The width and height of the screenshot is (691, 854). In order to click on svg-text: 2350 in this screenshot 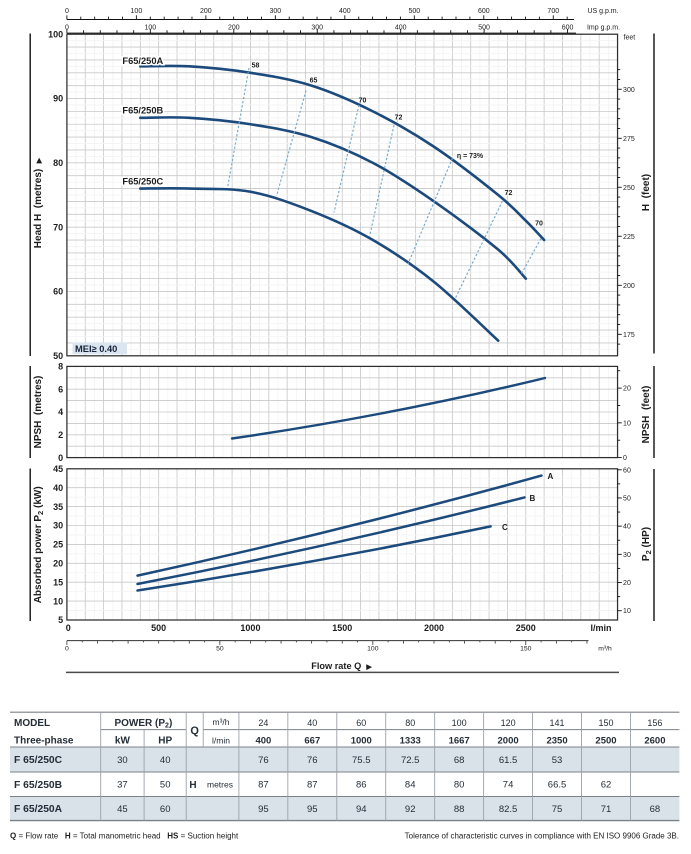, I will do `click(556, 741)`.